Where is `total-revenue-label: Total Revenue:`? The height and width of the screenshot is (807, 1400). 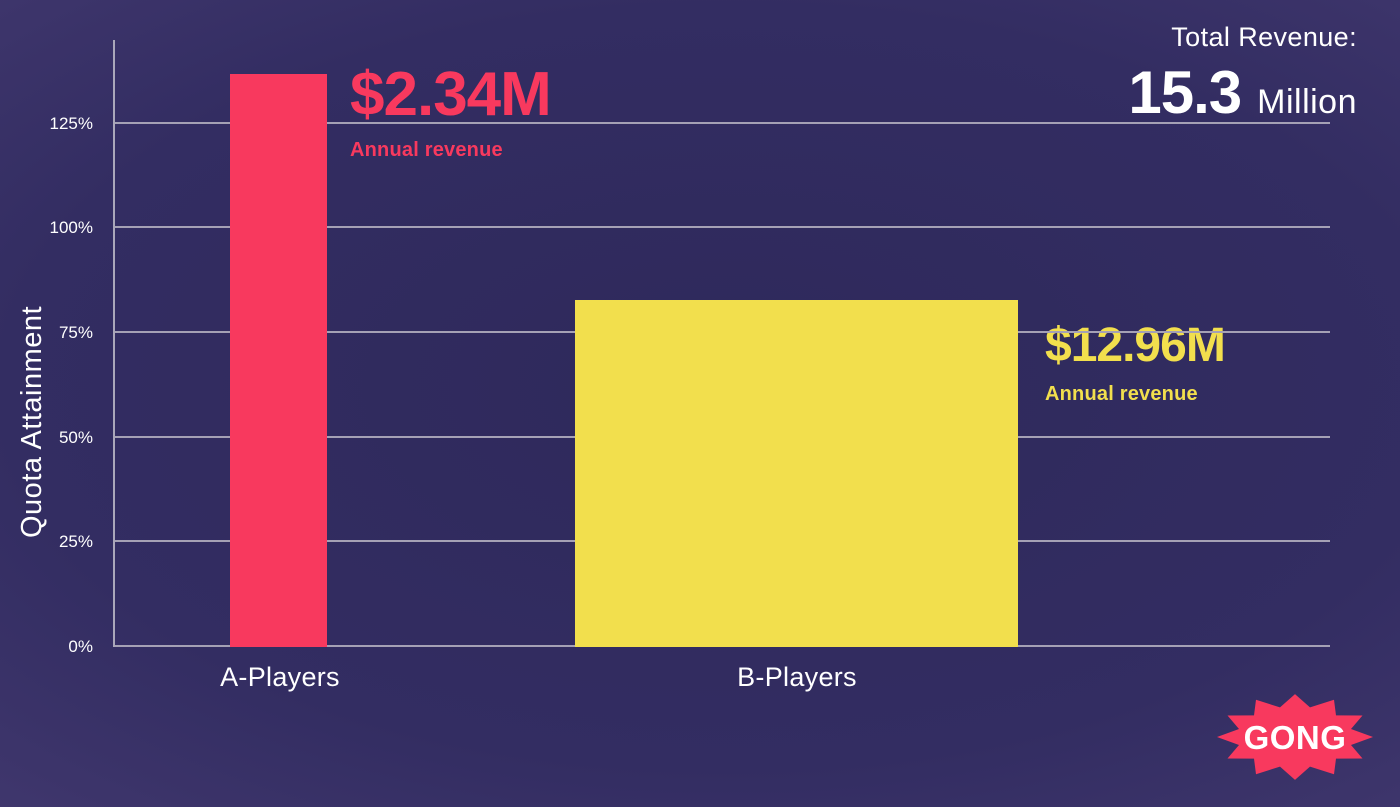 total-revenue-label: Total Revenue: is located at coordinates (1264, 37).